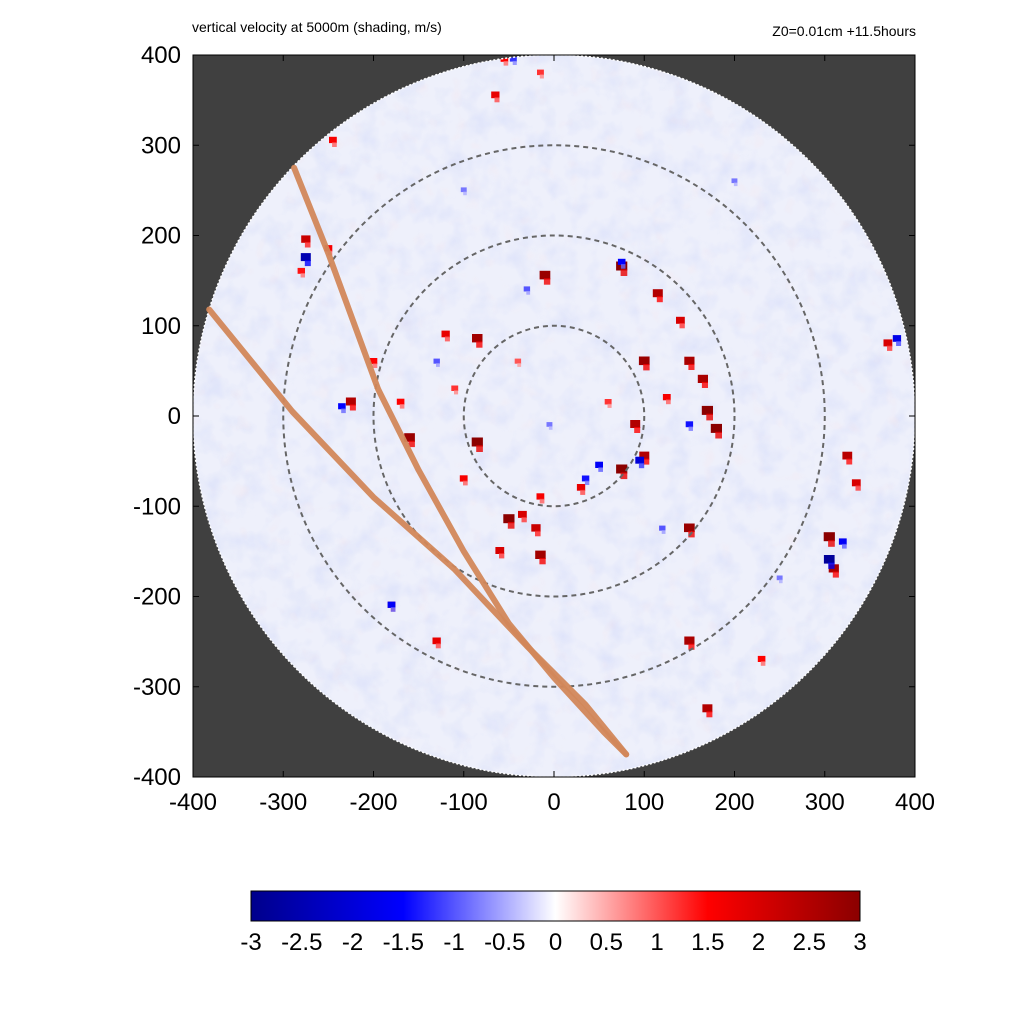 The width and height of the screenshot is (1024, 1024). Describe the element at coordinates (174, 416) in the screenshot. I see `y-tick-label: 0` at that location.